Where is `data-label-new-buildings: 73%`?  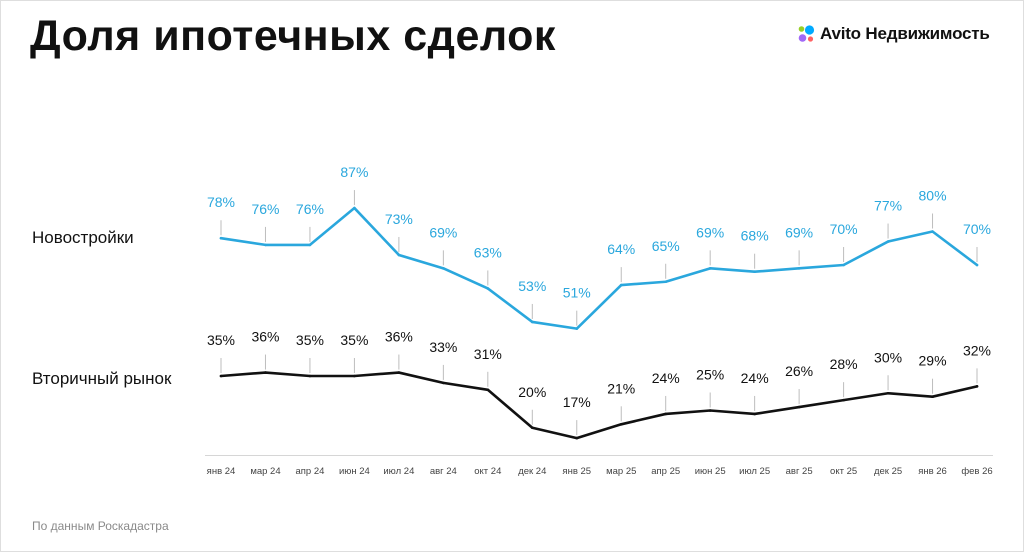
data-label-new-buildings: 73% is located at coordinates (399, 219).